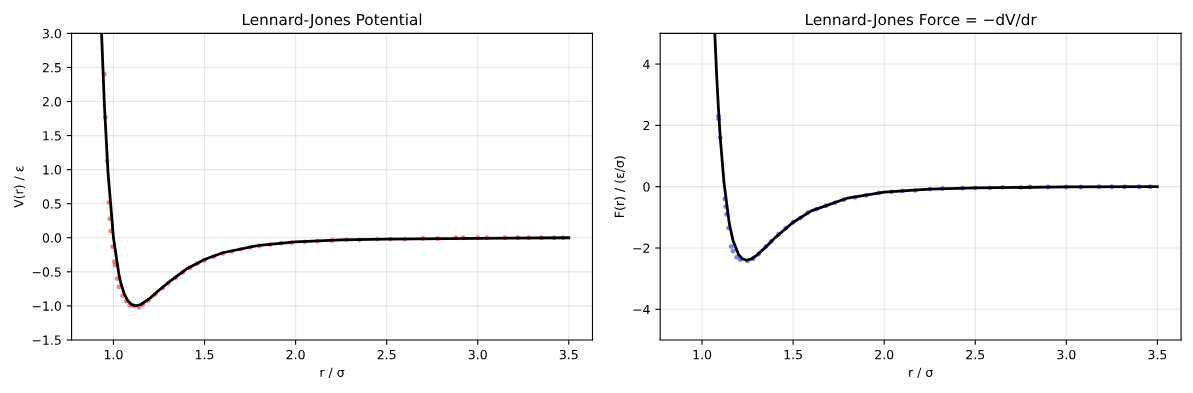 The height and width of the screenshot is (393, 1193). I want to click on y-tick-label: 3.0, so click(52, 33).